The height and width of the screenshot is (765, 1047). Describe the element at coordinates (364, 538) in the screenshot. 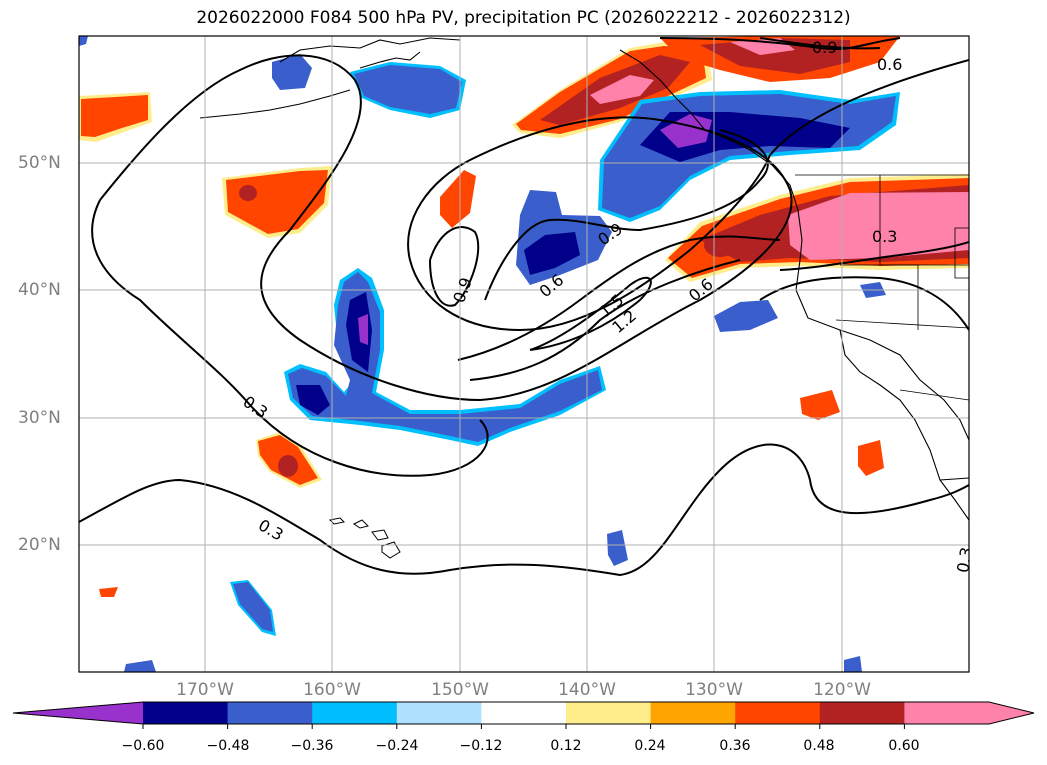

I see `hawaii-islands` at that location.